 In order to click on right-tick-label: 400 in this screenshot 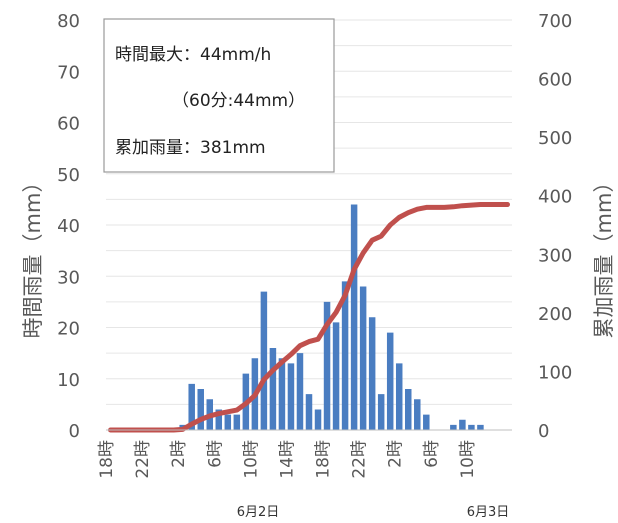, I will do `click(555, 197)`.